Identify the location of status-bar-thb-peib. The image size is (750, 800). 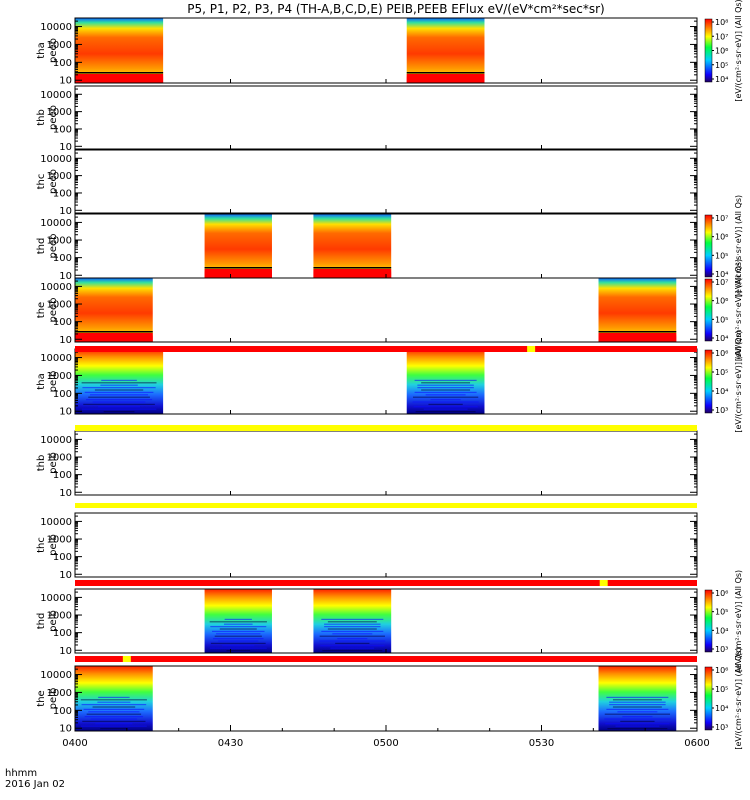
(386, 505).